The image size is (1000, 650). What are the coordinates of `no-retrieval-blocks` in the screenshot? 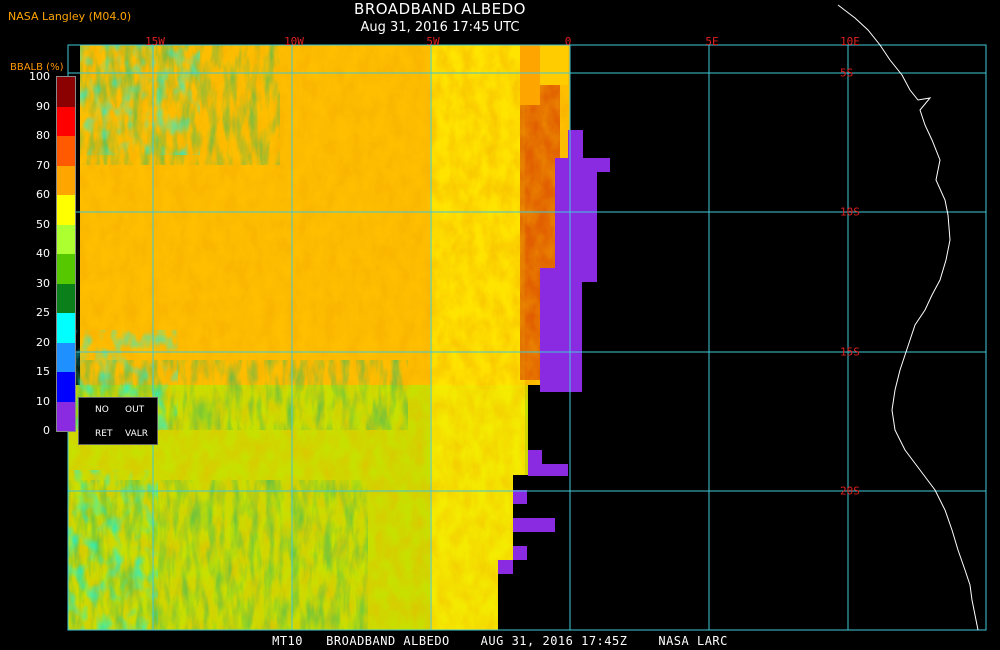 It's located at (554, 352).